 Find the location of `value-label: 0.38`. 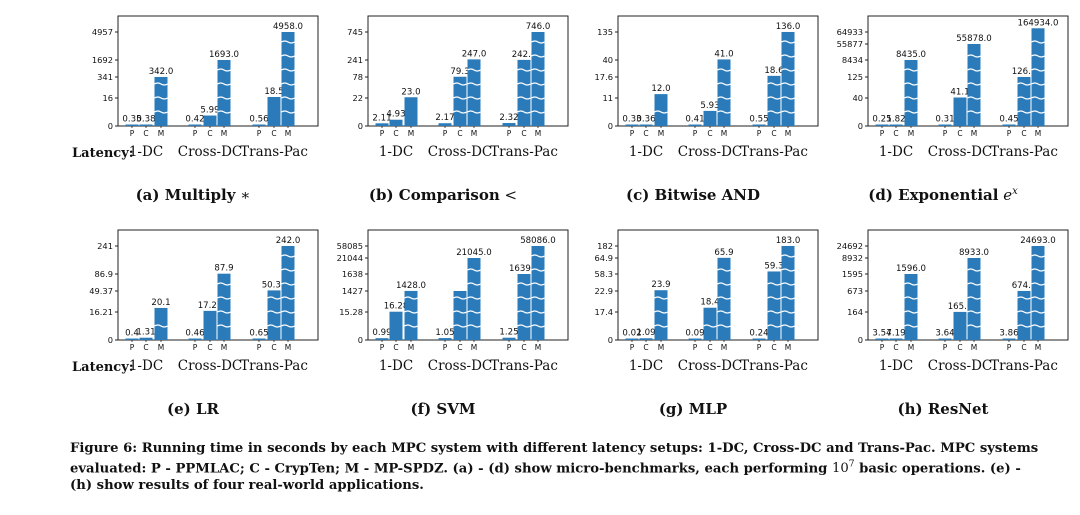

value-label: 0.38 is located at coordinates (145, 120).